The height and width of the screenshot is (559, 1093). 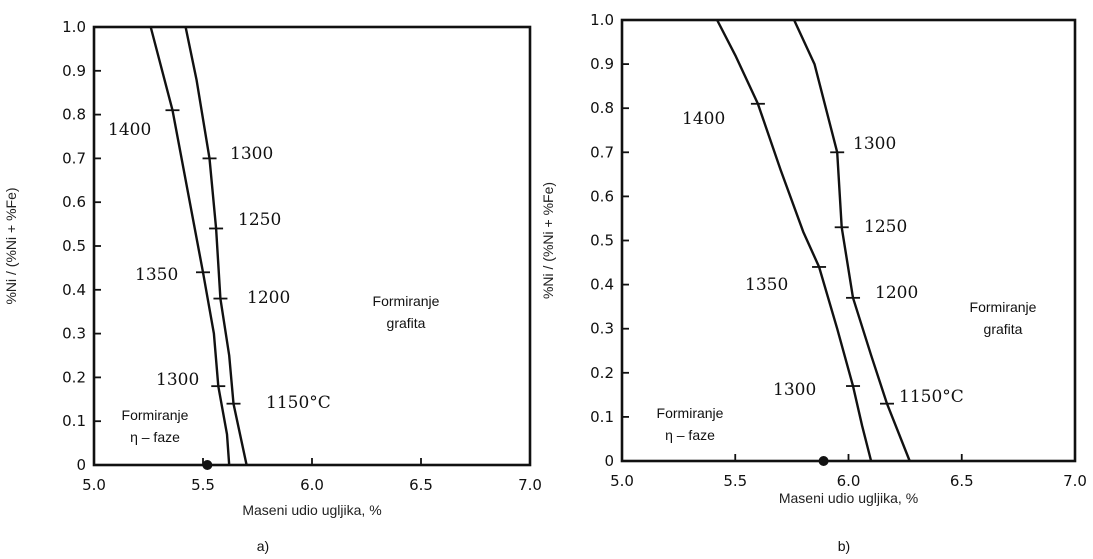 What do you see at coordinates (263, 546) in the screenshot?
I see `panel-label: a)` at bounding box center [263, 546].